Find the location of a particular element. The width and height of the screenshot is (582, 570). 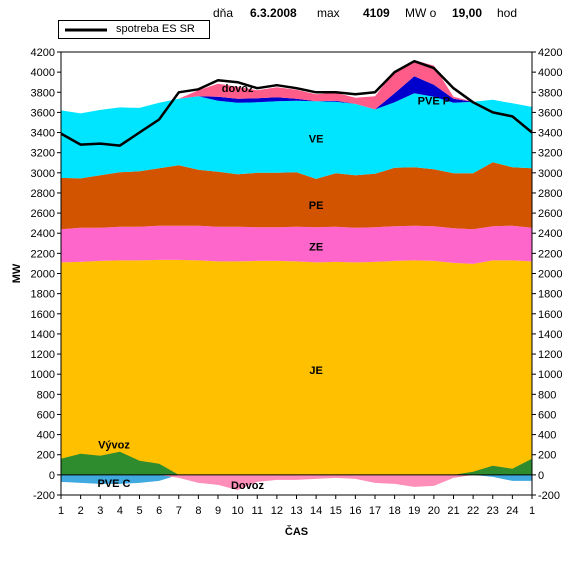

x-tick-label: 20 is located at coordinates (434, 511).